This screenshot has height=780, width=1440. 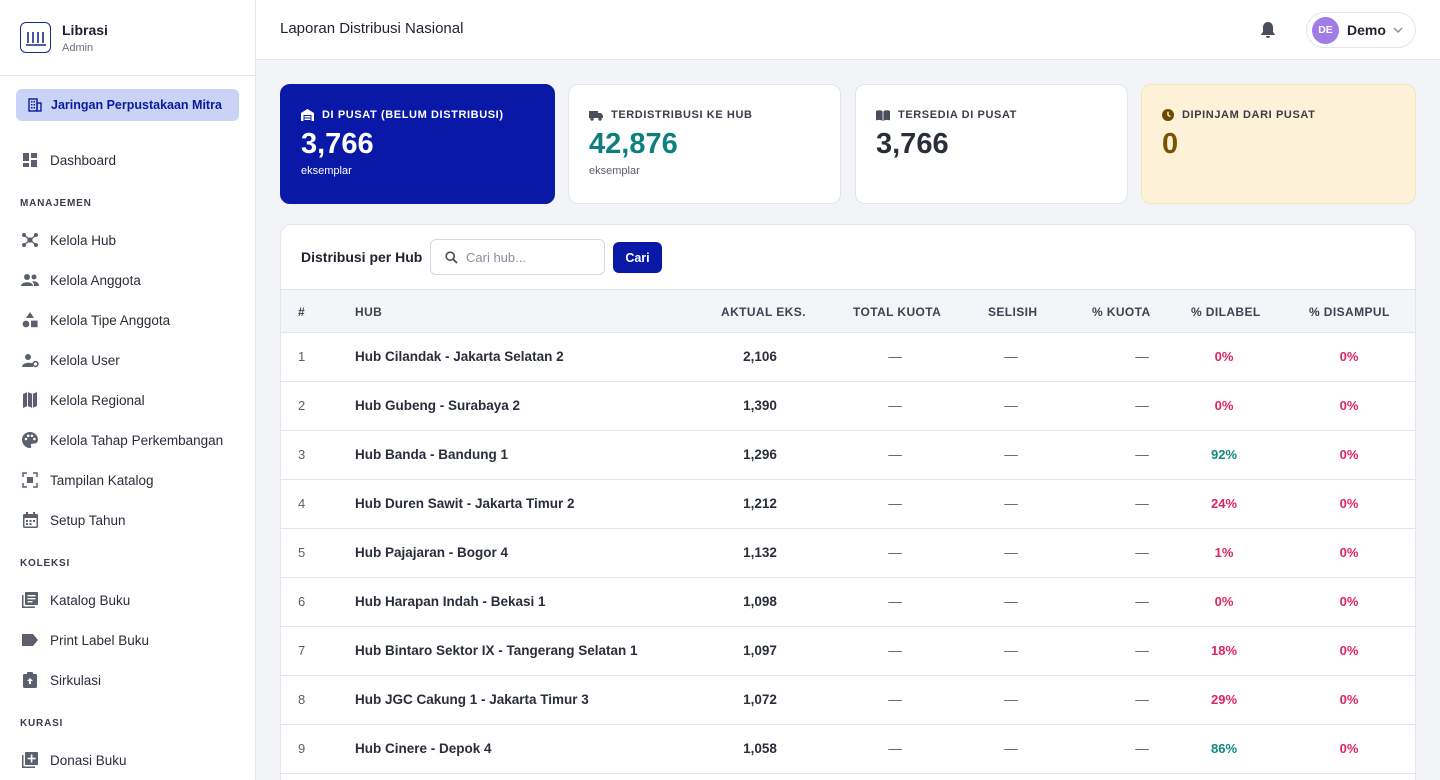 What do you see at coordinates (1226, 312) in the screenshot?
I see `col-header-pct-label: % DILABEL` at bounding box center [1226, 312].